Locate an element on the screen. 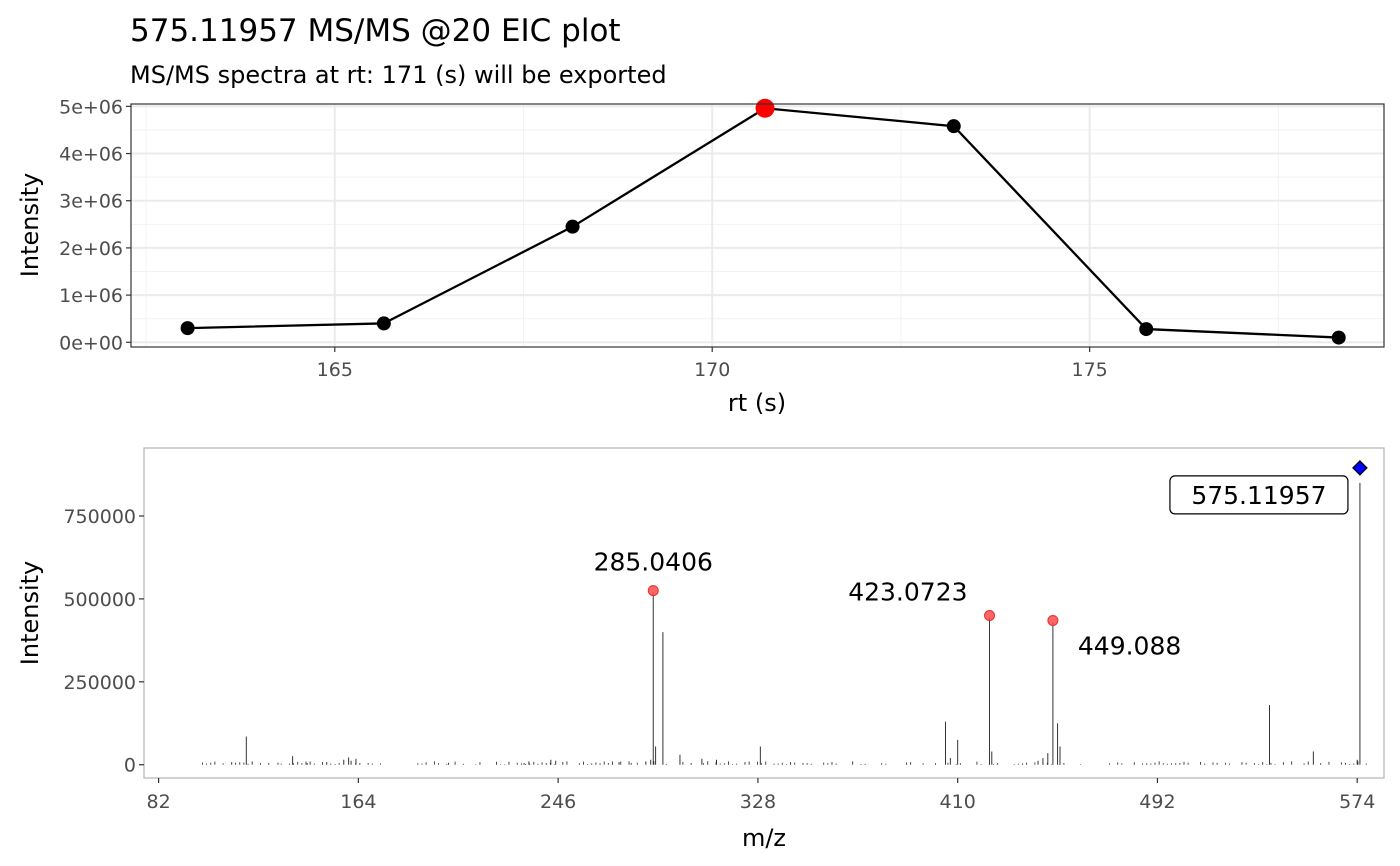 The height and width of the screenshot is (866, 1400). spectrum-peak-label: 285.0406 is located at coordinates (653, 562).